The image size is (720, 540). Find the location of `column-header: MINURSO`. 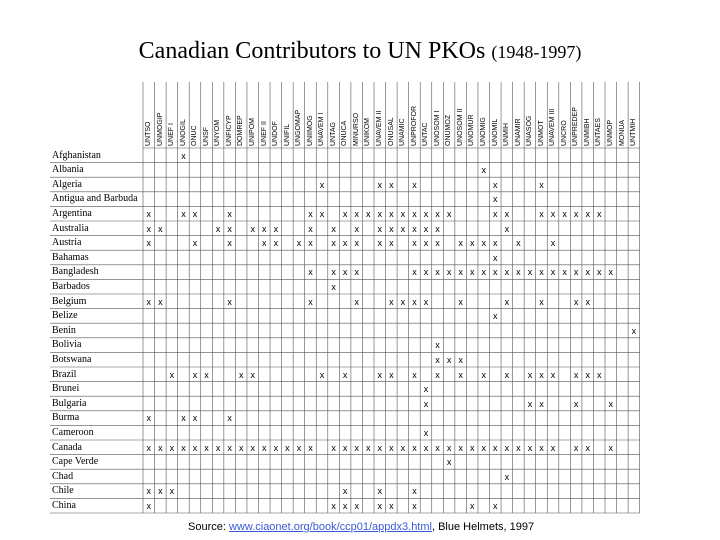

column-header: MINURSO is located at coordinates (356, 129).